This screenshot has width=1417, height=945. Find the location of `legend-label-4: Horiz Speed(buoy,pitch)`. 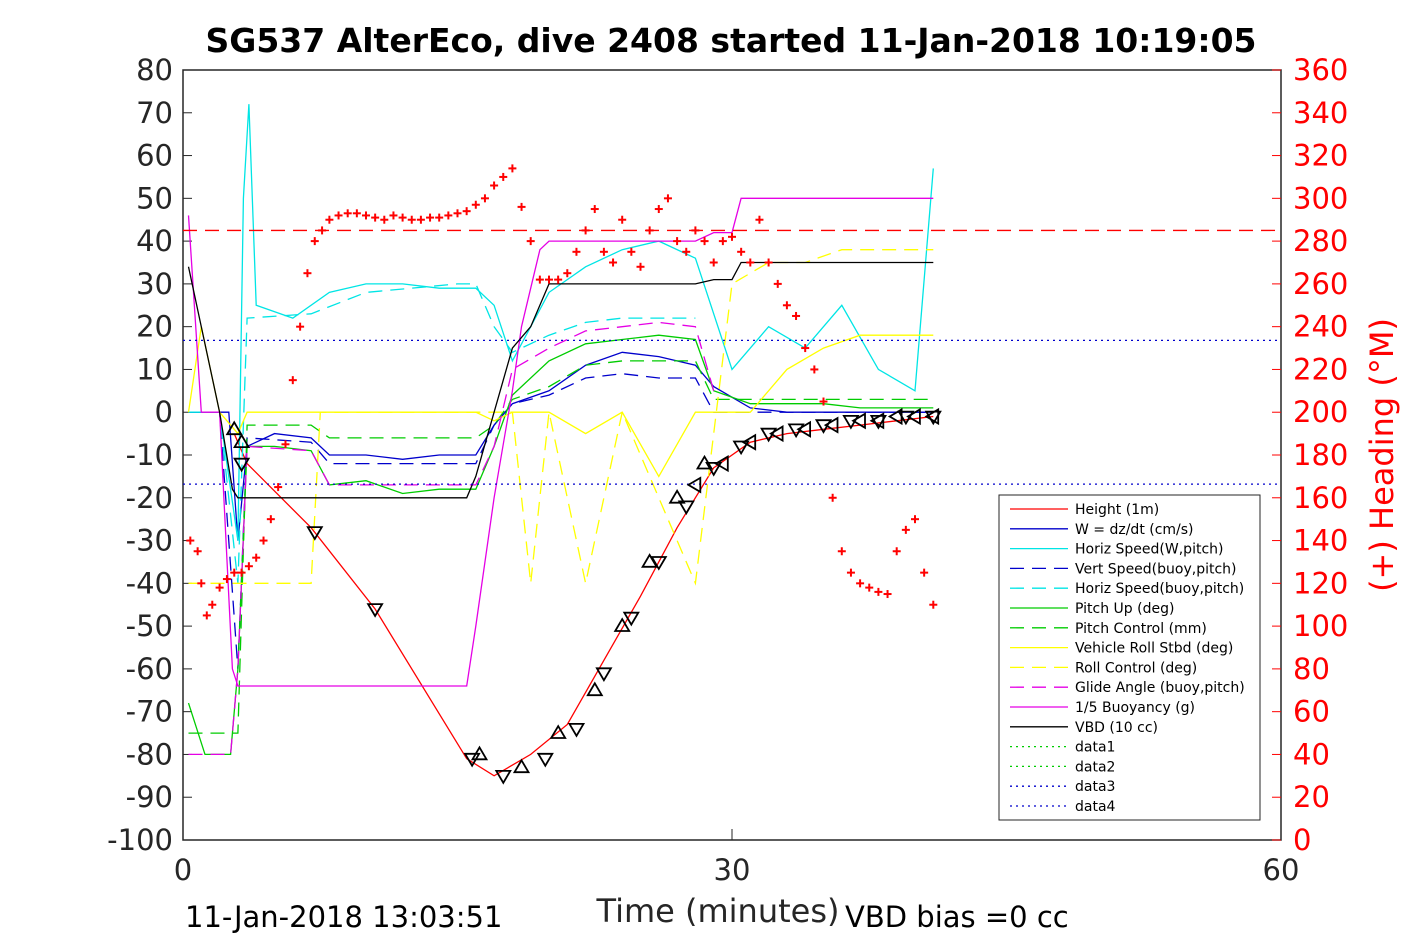

legend-label-4: Horiz Speed(buoy,pitch) is located at coordinates (1159, 589).